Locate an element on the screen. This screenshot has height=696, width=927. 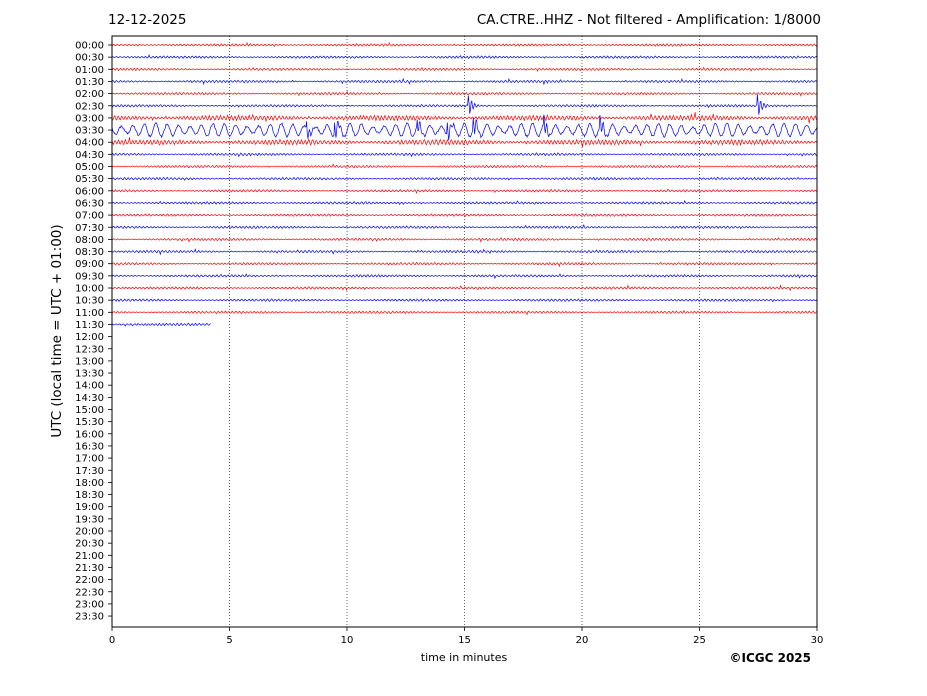
y-tick-label: 12:00 is located at coordinates (89, 337).